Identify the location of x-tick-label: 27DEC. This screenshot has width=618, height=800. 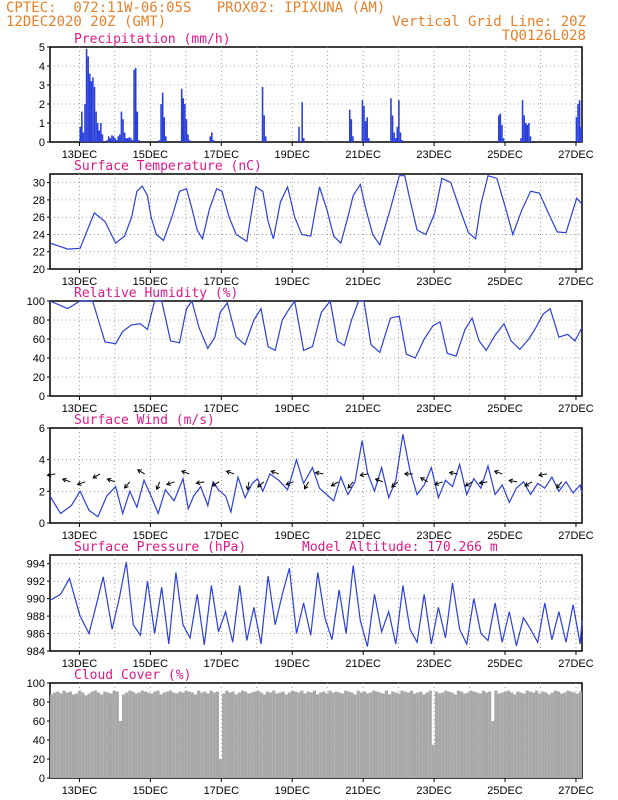
(576, 282).